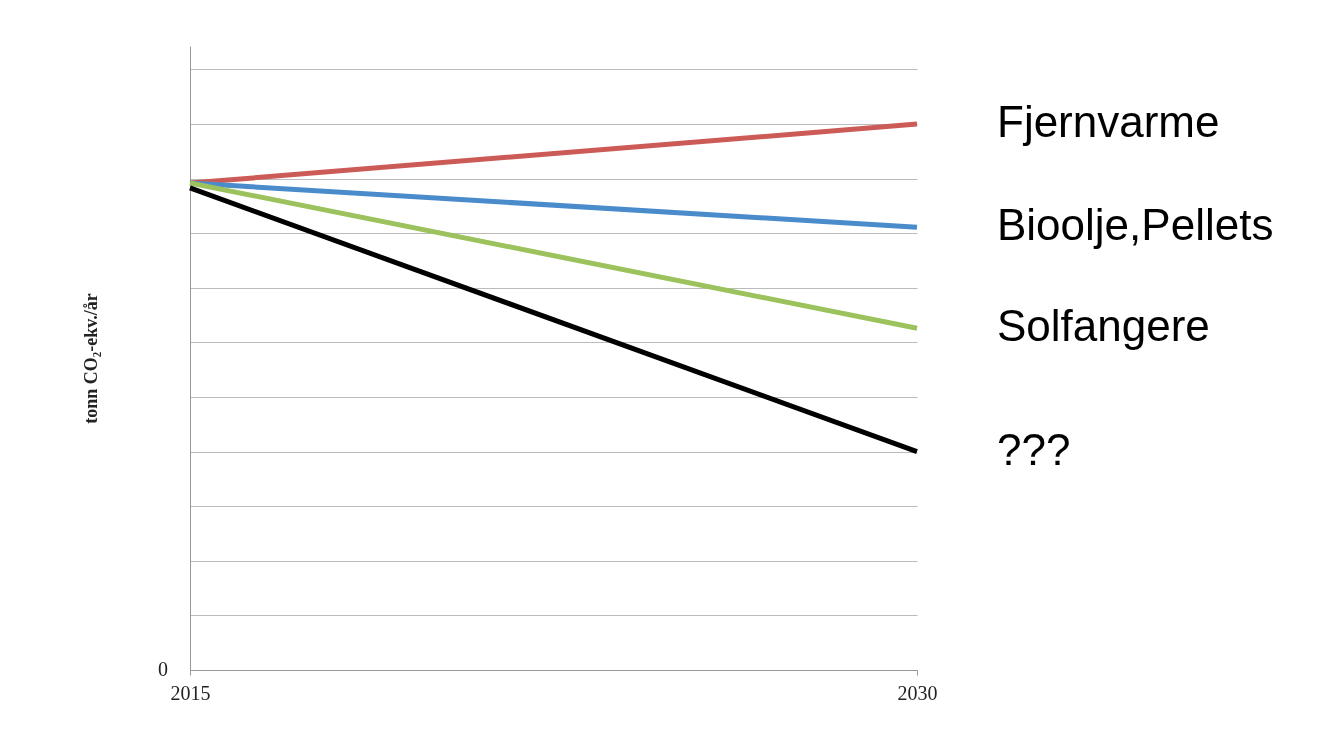  Describe the element at coordinates (917, 692) in the screenshot. I see `x-tick-label: 2030` at that location.